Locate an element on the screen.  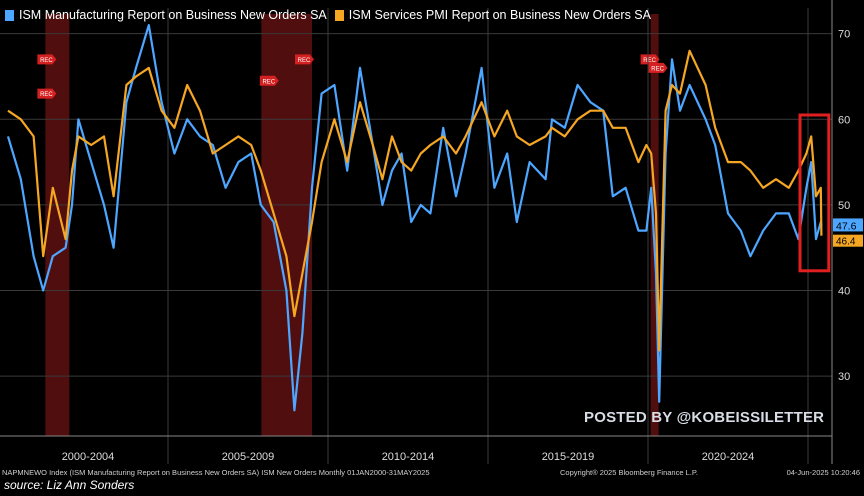
last-value-badge-manufacturing: 47.6 is located at coordinates (848, 225).